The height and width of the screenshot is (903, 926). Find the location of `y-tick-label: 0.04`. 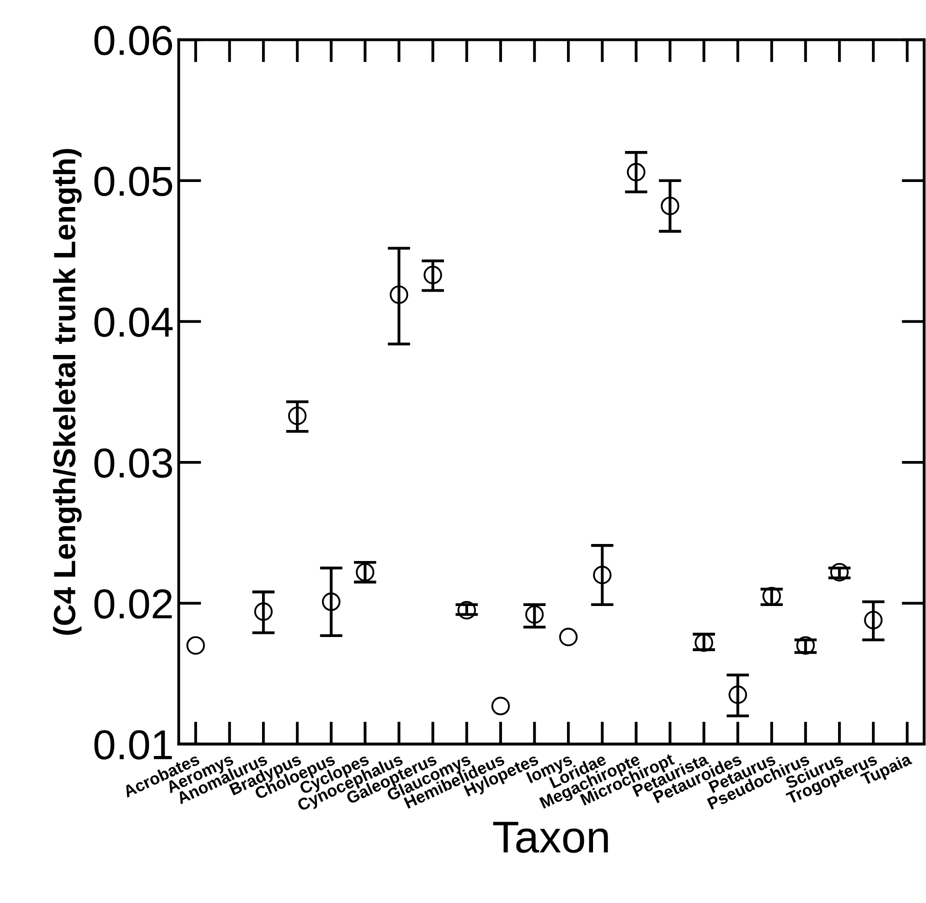

y-tick-label: 0.04 is located at coordinates (133, 322).